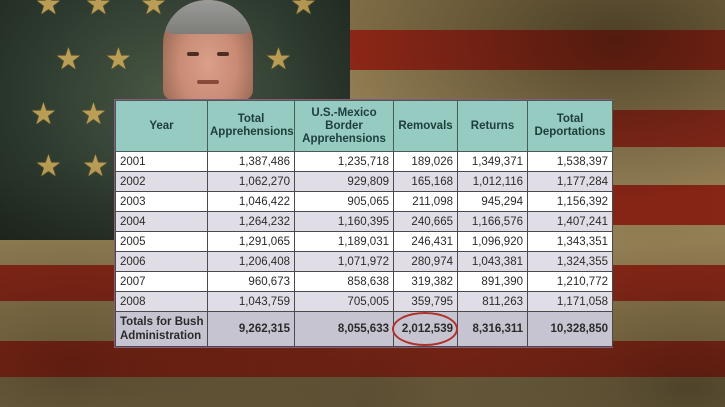  I want to click on totals-label-line2: Administration, so click(161, 336).